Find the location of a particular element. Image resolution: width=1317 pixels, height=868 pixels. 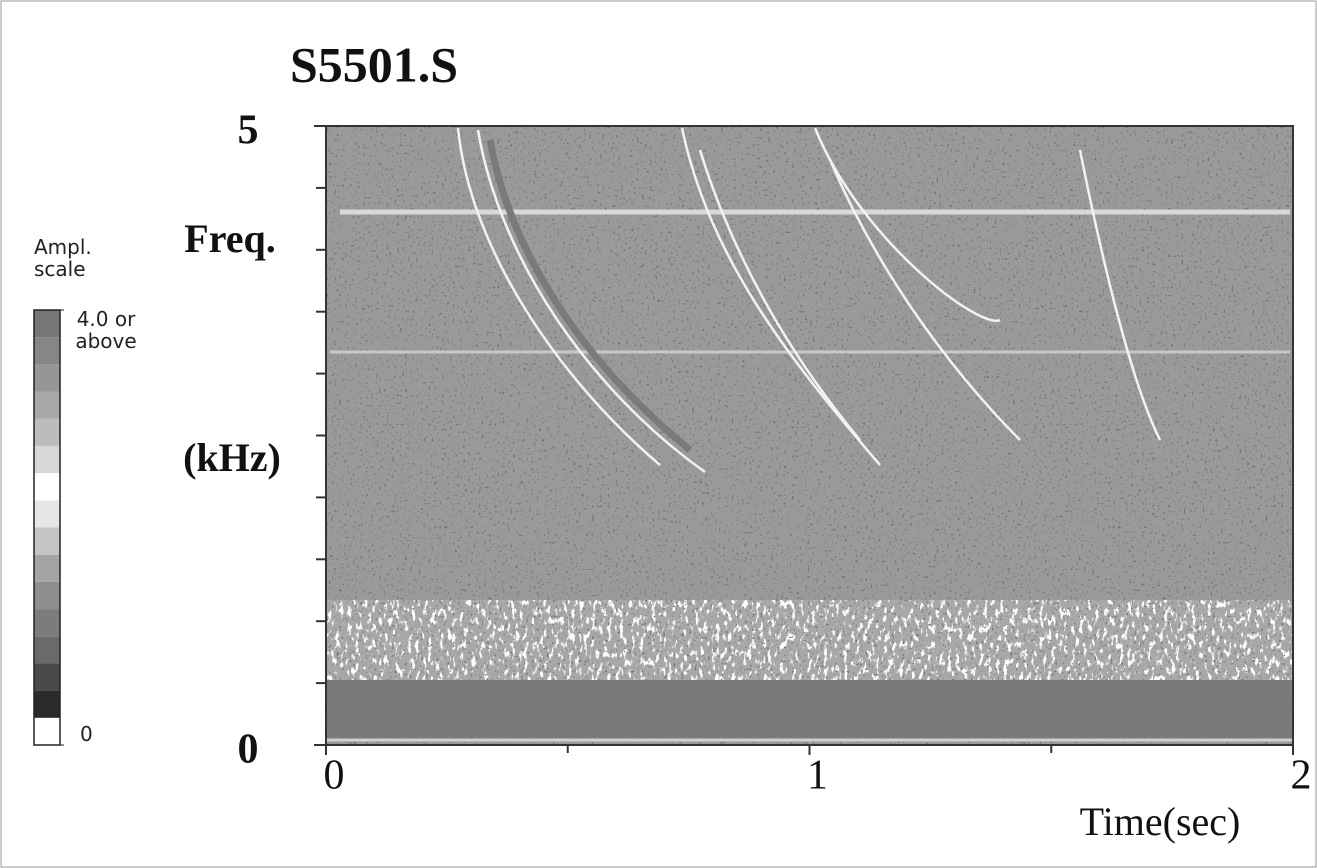

colorbar-tick-label: 0 is located at coordinates (86, 734).